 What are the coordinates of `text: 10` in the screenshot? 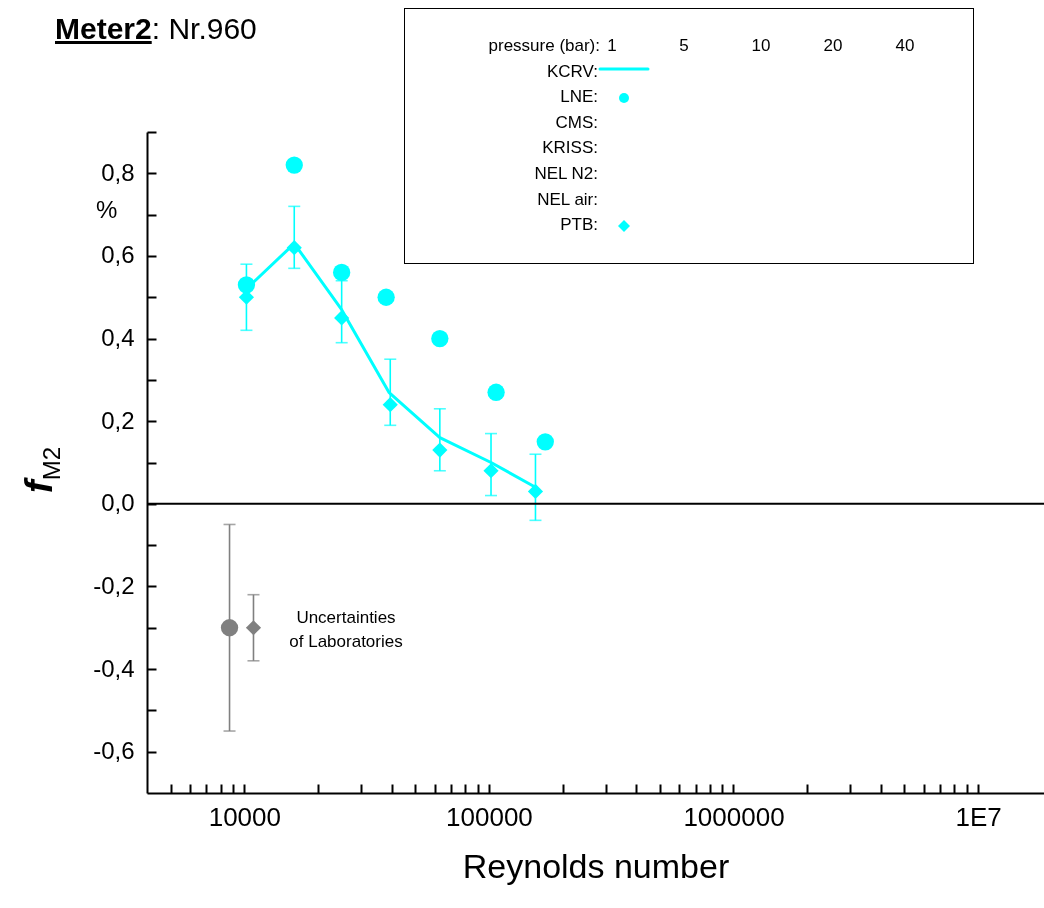 It's located at (761, 46).